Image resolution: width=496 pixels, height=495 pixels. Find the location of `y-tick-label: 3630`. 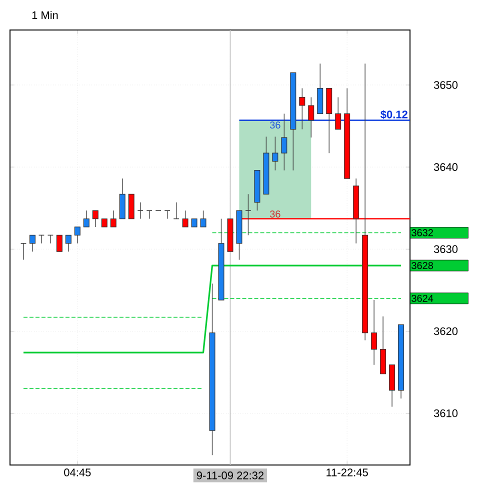

y-tick-label: 3630 is located at coordinates (446, 249).